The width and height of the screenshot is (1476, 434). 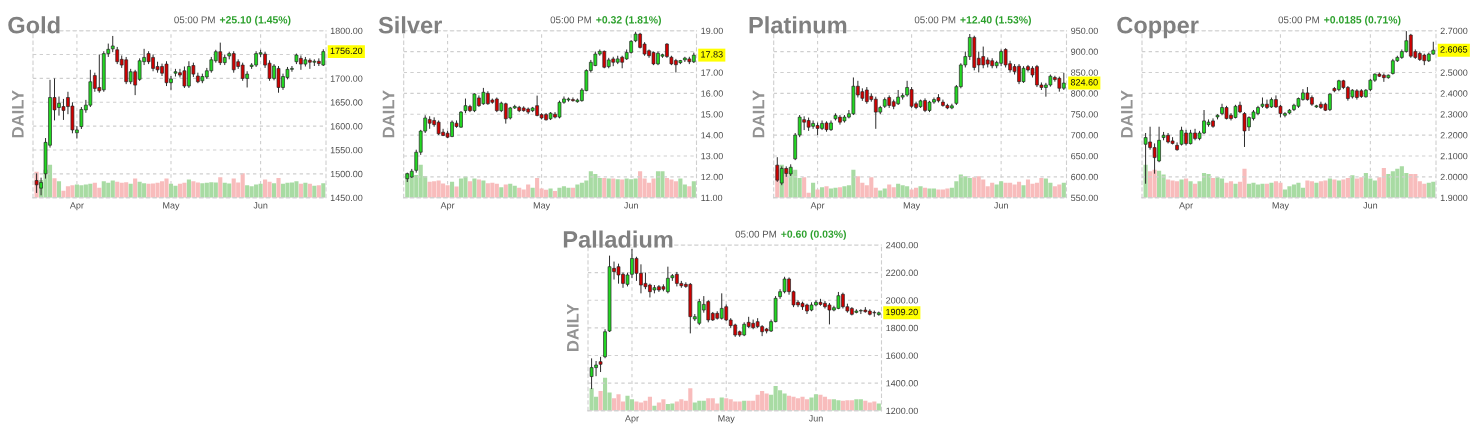 I want to click on chart-title: Platinum, so click(x=798, y=25).